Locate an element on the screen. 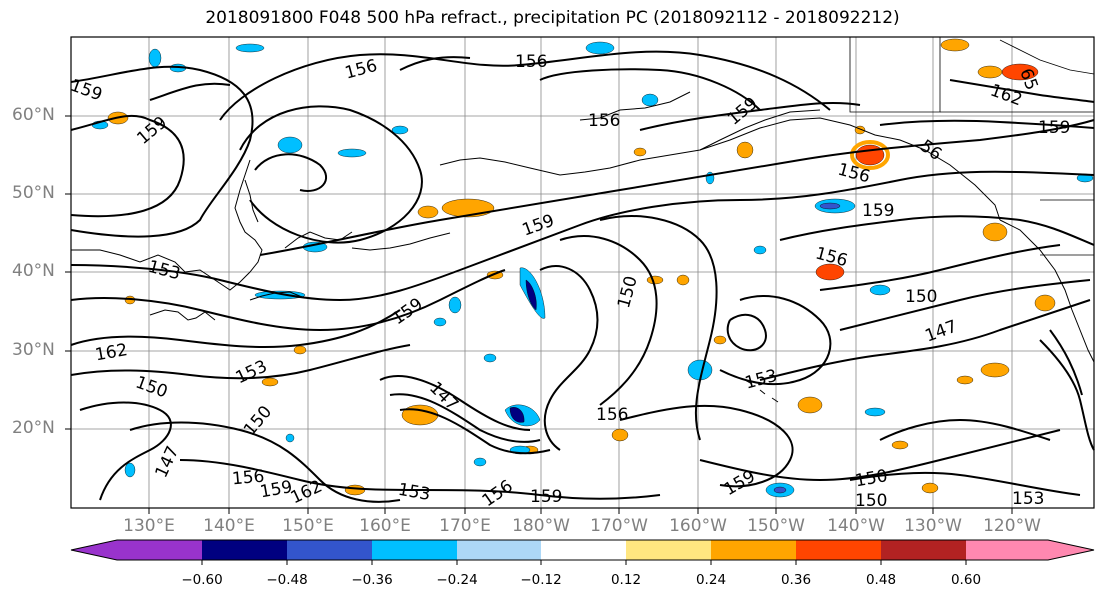  colorbar-tick-label: −0.36 is located at coordinates (372, 580).